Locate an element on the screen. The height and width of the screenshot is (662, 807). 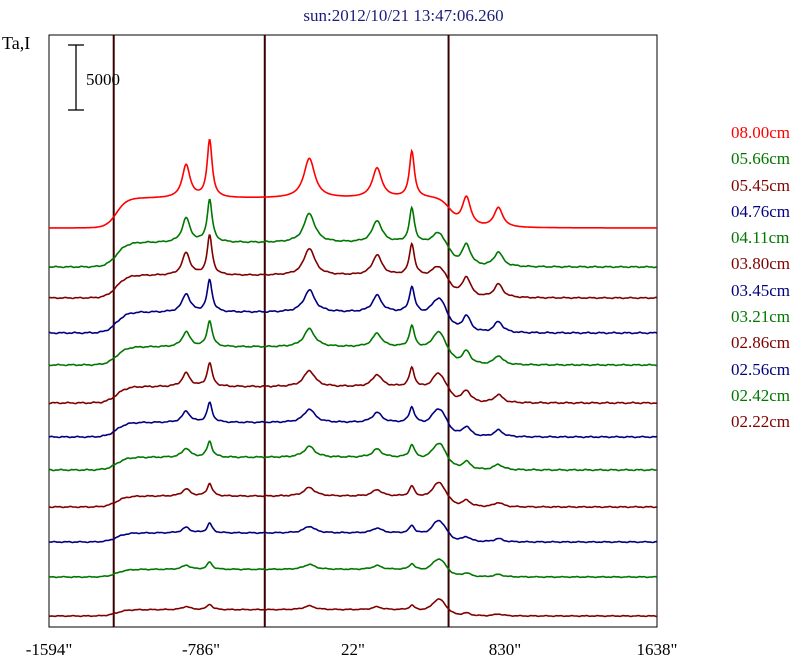
legend-item: 02.86cm is located at coordinates (761, 343).